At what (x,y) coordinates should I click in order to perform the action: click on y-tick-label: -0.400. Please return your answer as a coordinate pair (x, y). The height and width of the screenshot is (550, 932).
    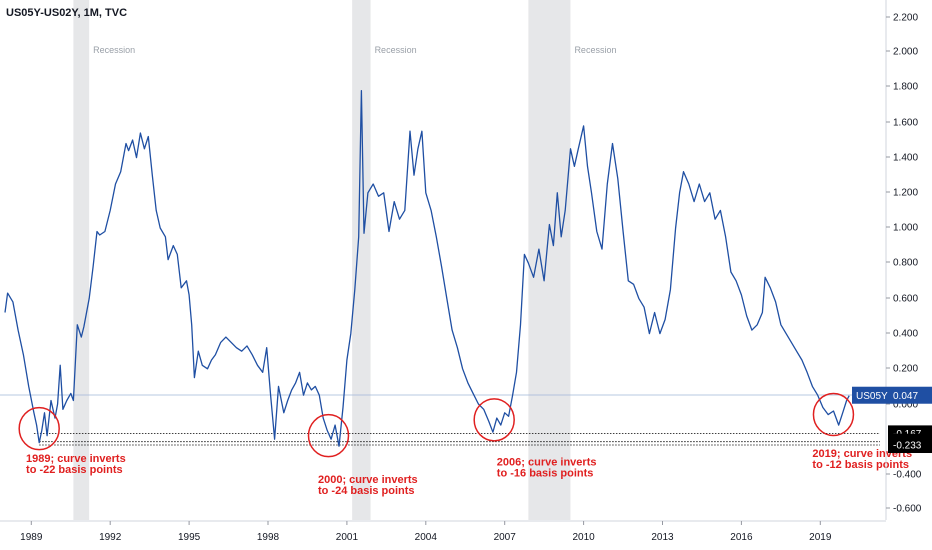
    Looking at the image, I should click on (907, 475).